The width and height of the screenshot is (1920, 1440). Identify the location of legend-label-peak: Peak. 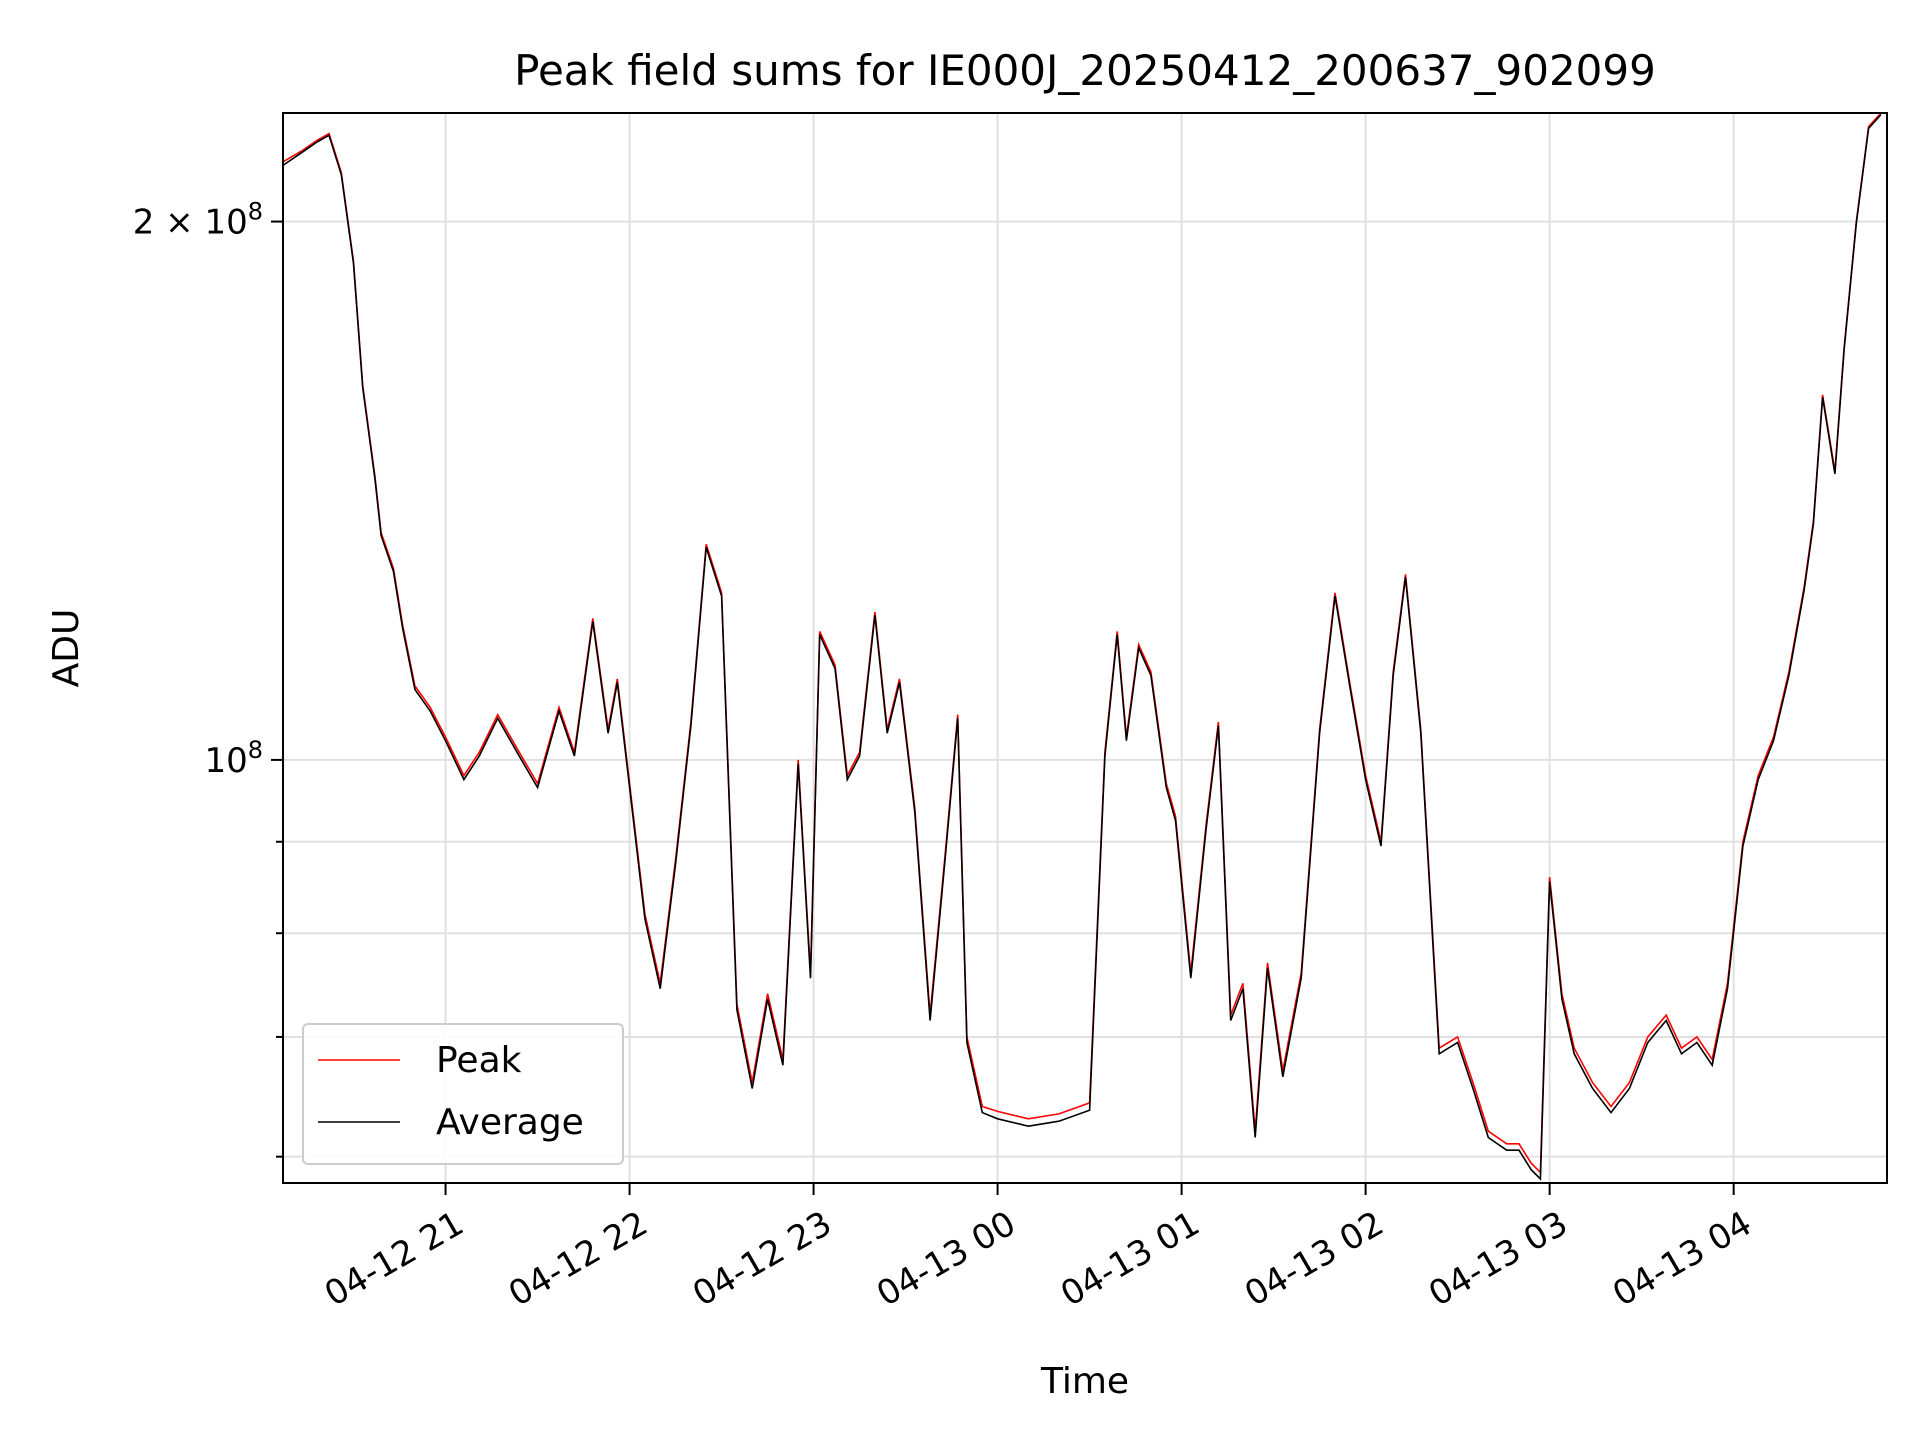
(479, 1060).